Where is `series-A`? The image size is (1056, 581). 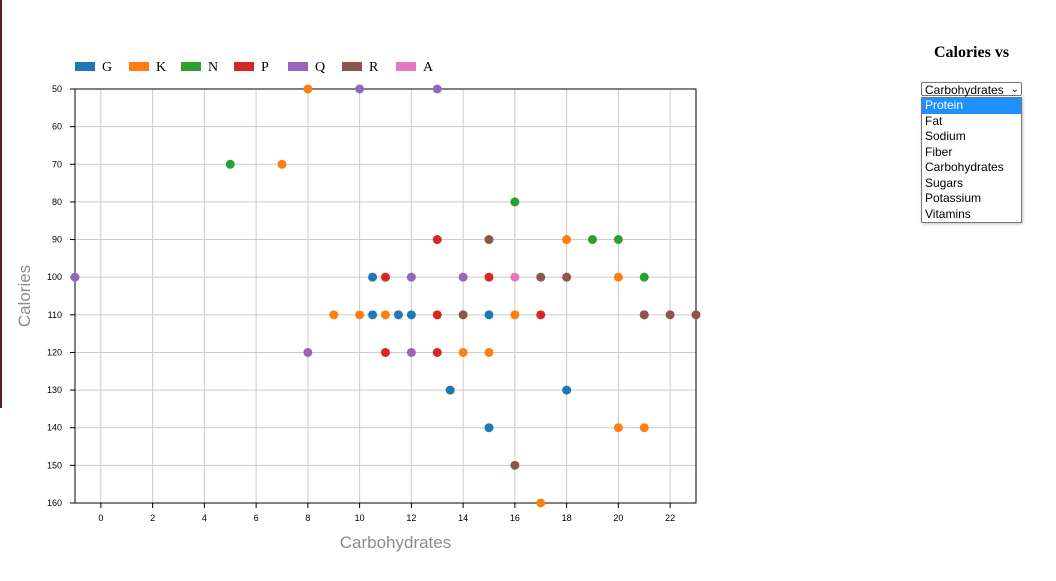
series-A is located at coordinates (515, 277).